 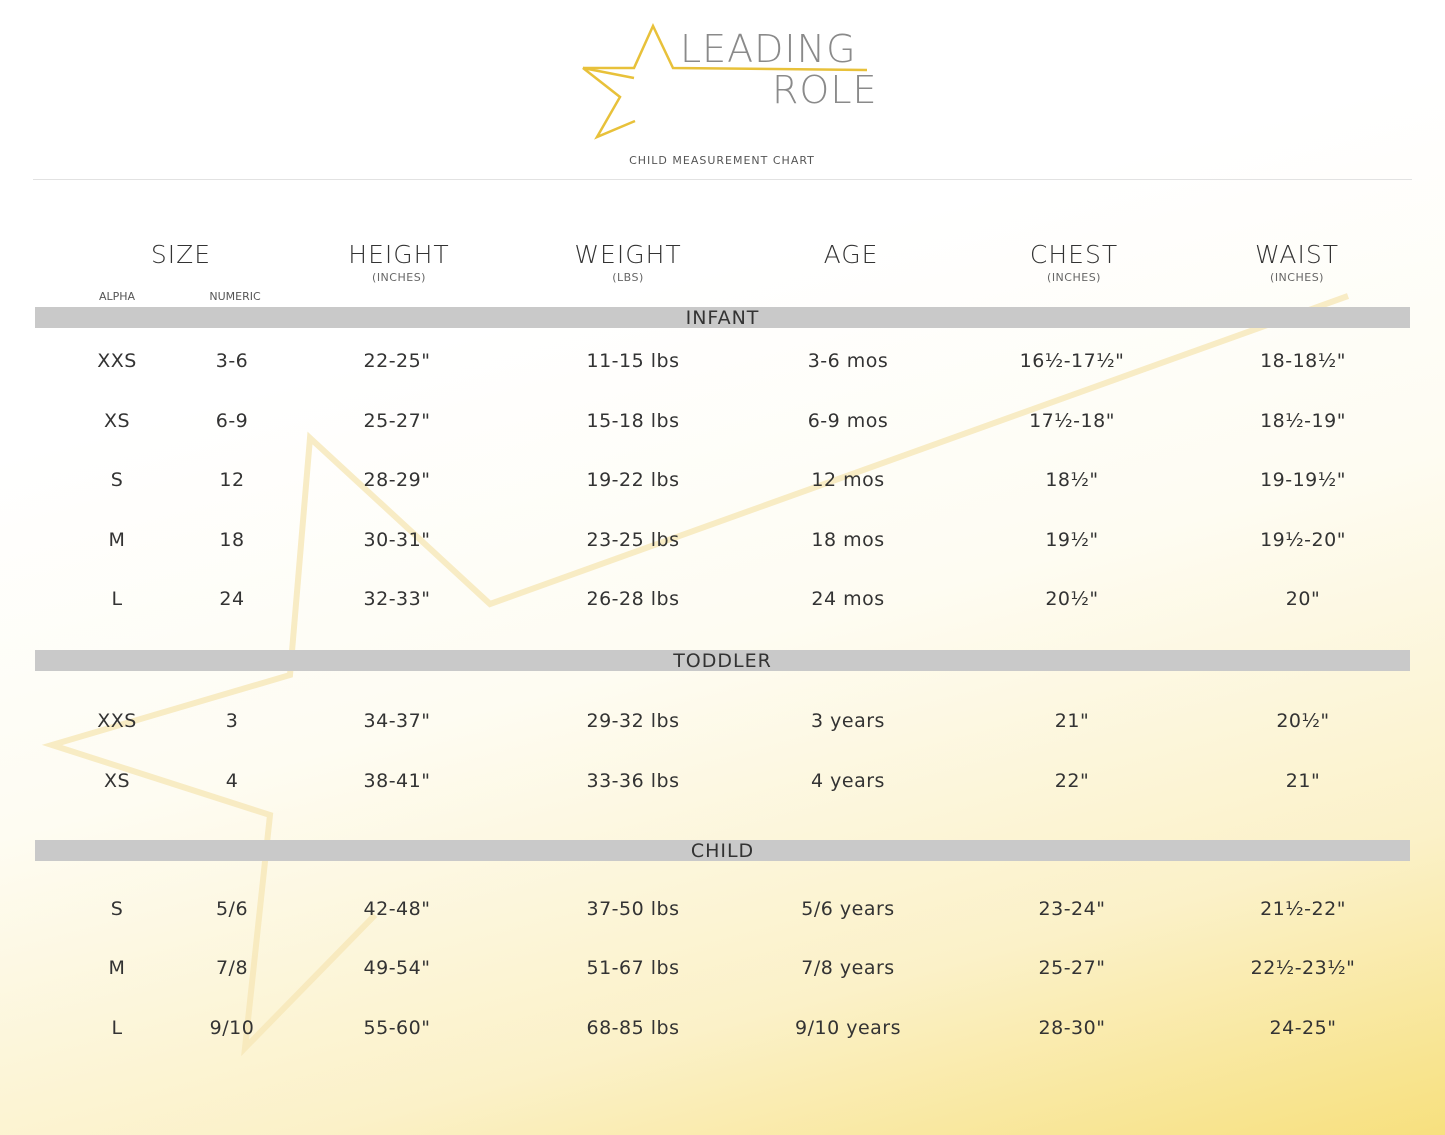 What do you see at coordinates (1072, 721) in the screenshot?
I see `cell-chest: 21"` at bounding box center [1072, 721].